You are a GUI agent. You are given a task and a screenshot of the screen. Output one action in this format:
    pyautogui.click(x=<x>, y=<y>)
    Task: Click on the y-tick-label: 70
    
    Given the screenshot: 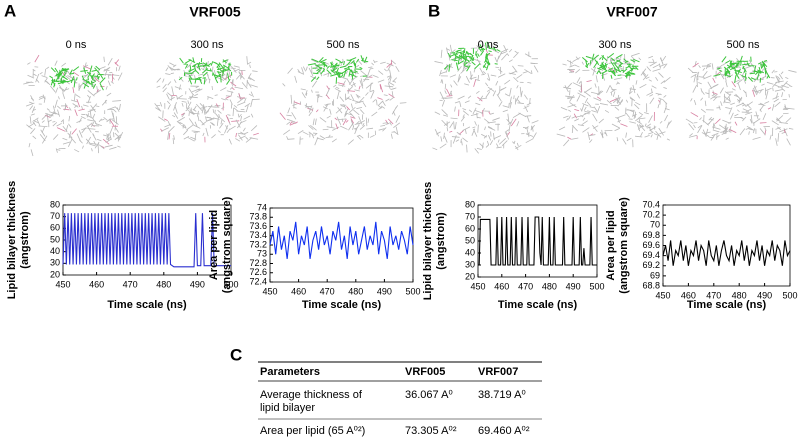 What is the action you would take?
    pyautogui.click(x=55, y=216)
    